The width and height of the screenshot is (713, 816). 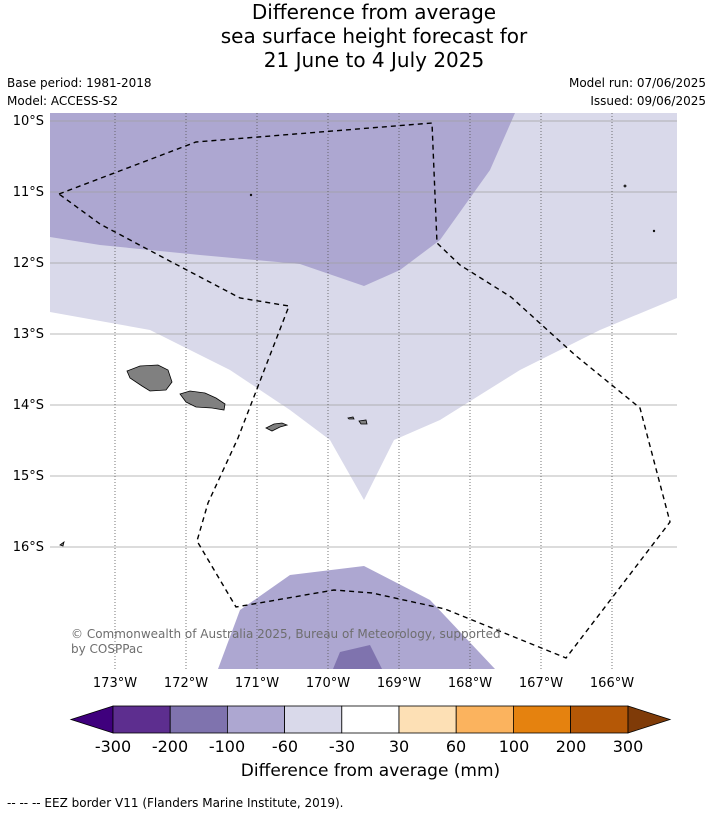 I want to click on cb-tick-10: 300, so click(x=628, y=746).